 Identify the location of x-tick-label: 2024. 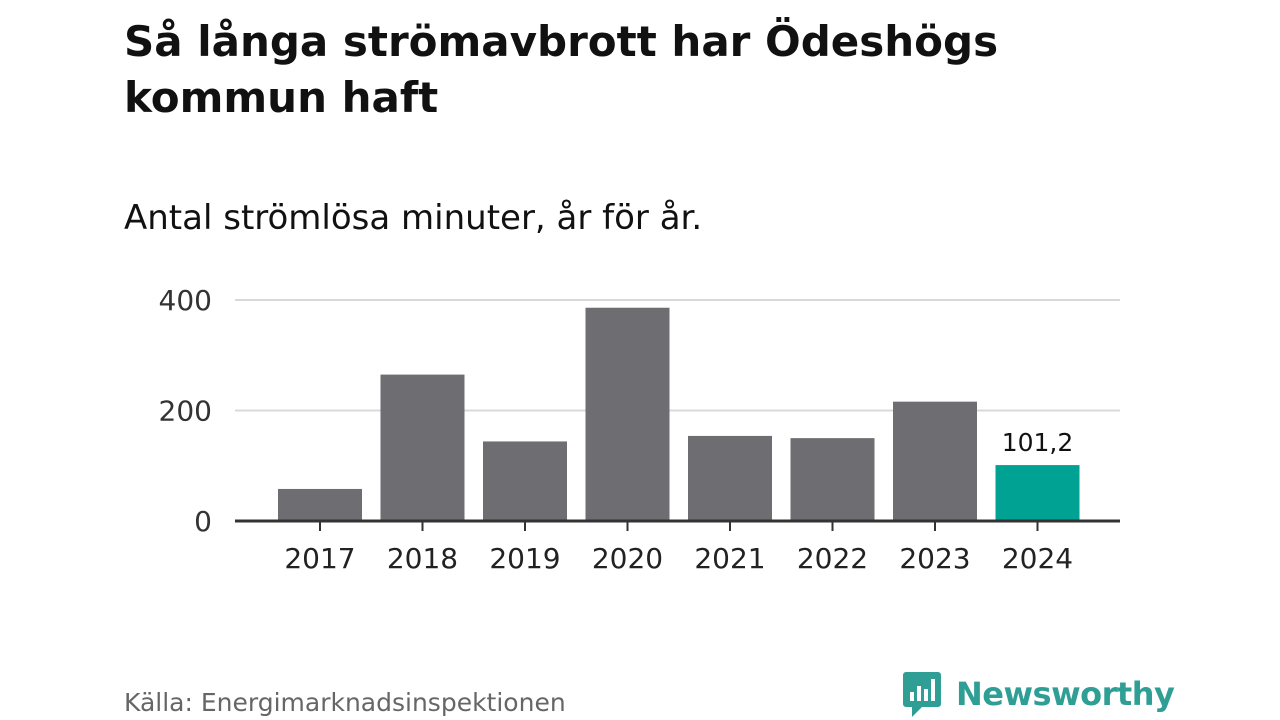
(1037, 558).